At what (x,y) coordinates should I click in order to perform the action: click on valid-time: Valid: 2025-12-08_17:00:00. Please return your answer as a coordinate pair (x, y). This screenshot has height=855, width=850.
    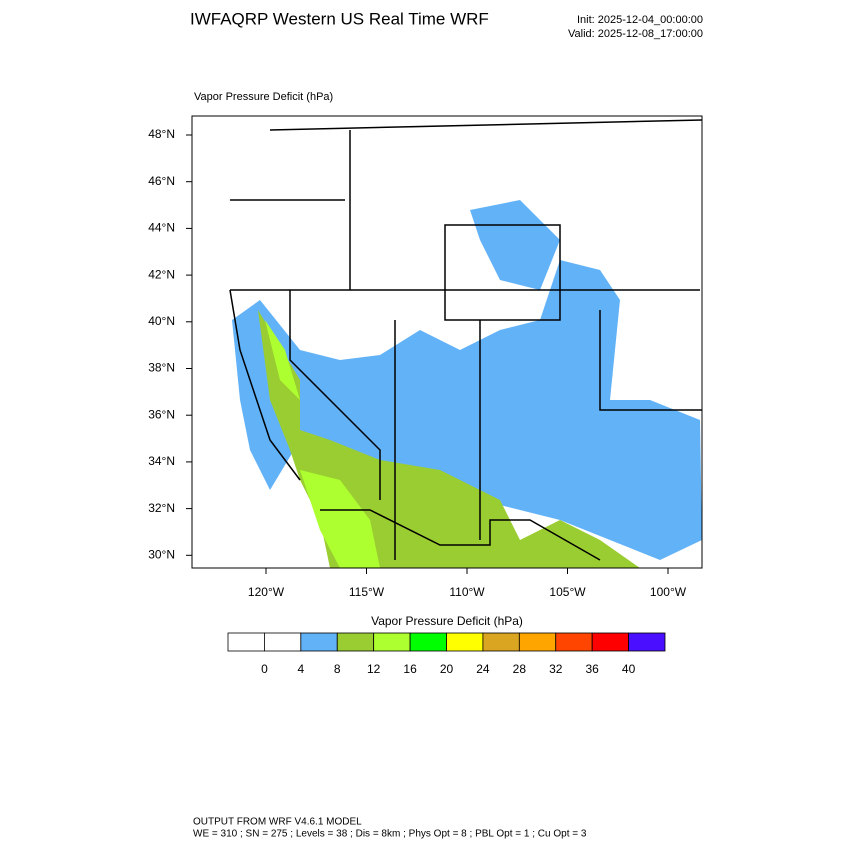
    Looking at the image, I should click on (635, 34).